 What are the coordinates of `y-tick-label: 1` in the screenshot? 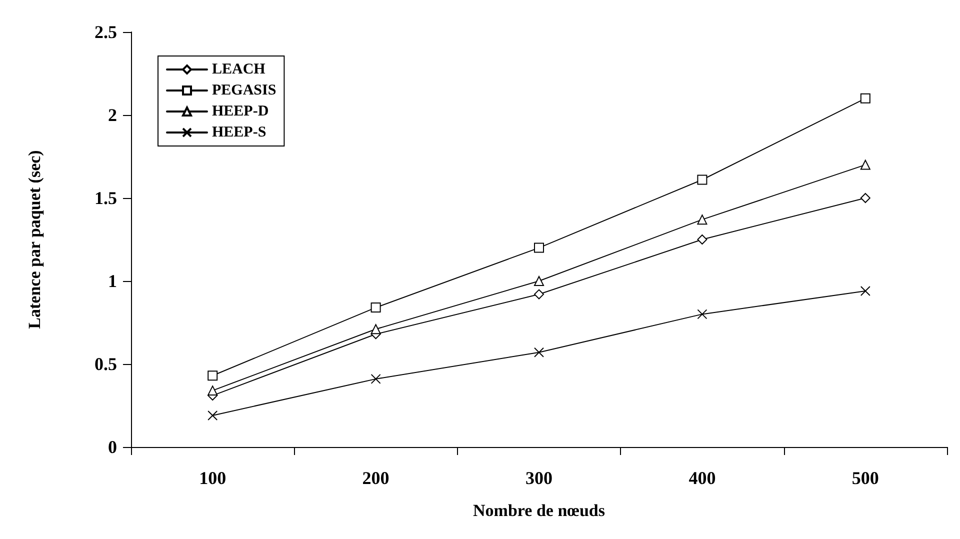 It's located at (112, 281).